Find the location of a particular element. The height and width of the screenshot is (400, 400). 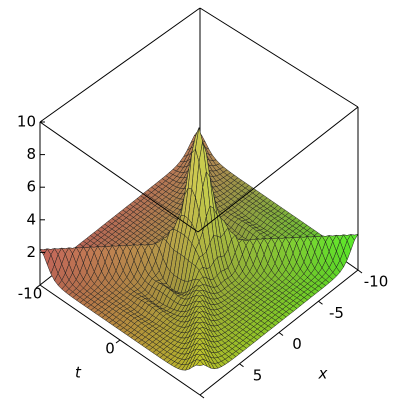

z-tick-label: 4 is located at coordinates (31, 219).